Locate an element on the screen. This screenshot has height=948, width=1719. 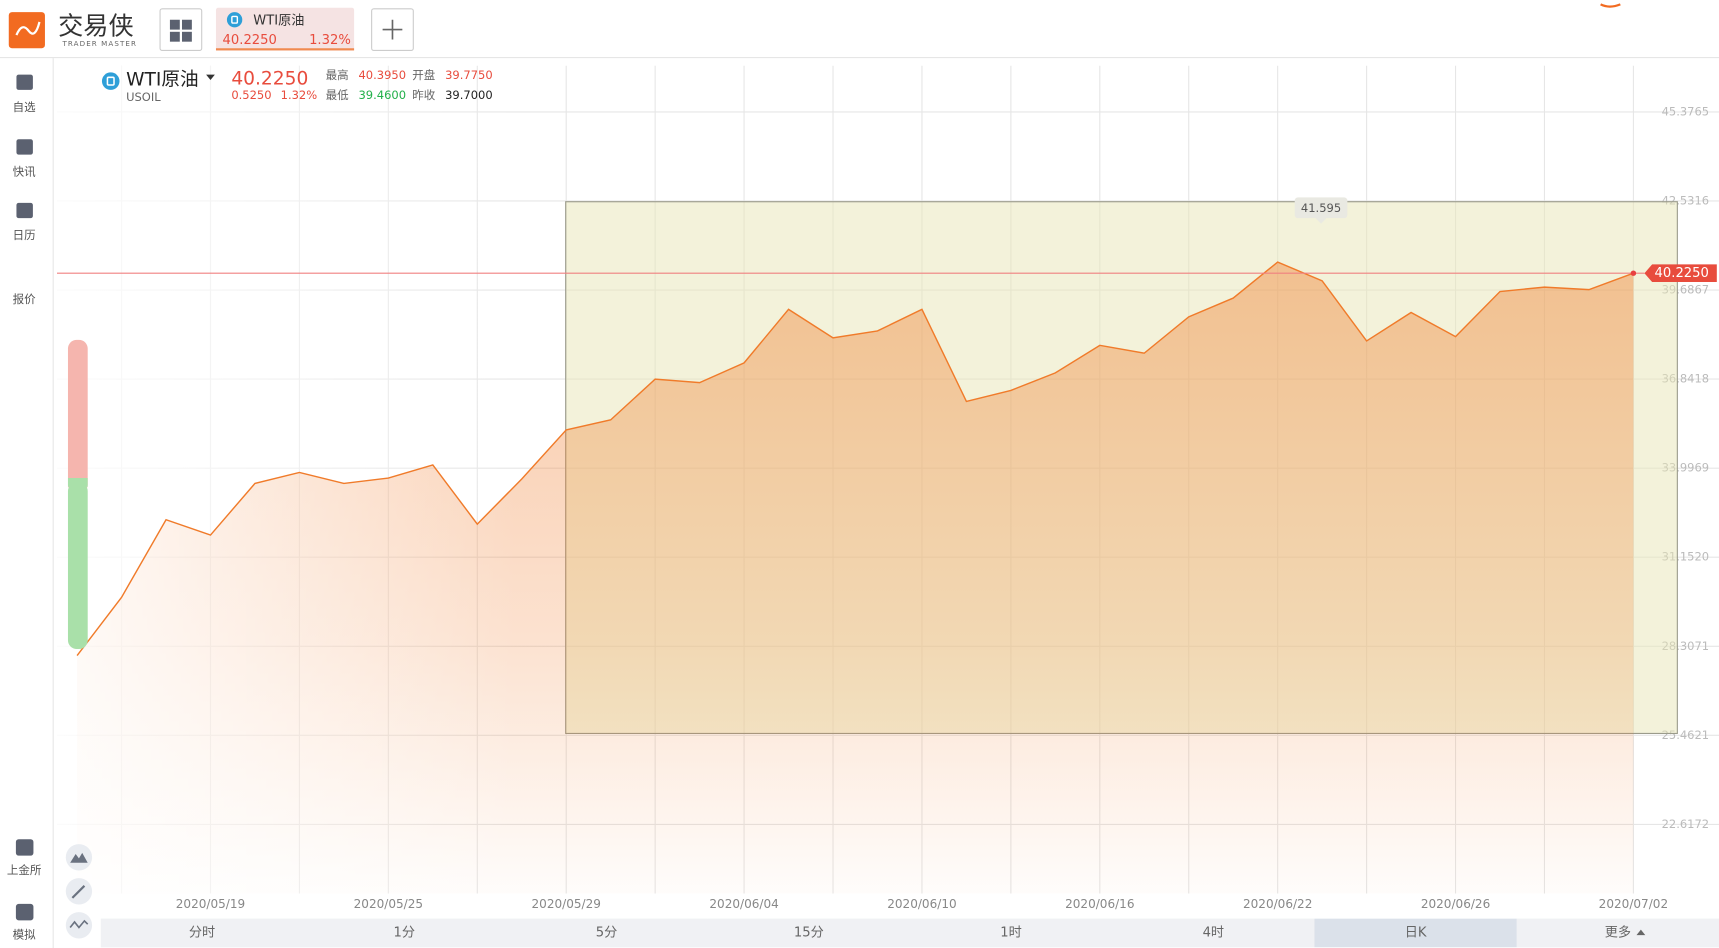
timeframe-label: 15分 is located at coordinates (809, 932).